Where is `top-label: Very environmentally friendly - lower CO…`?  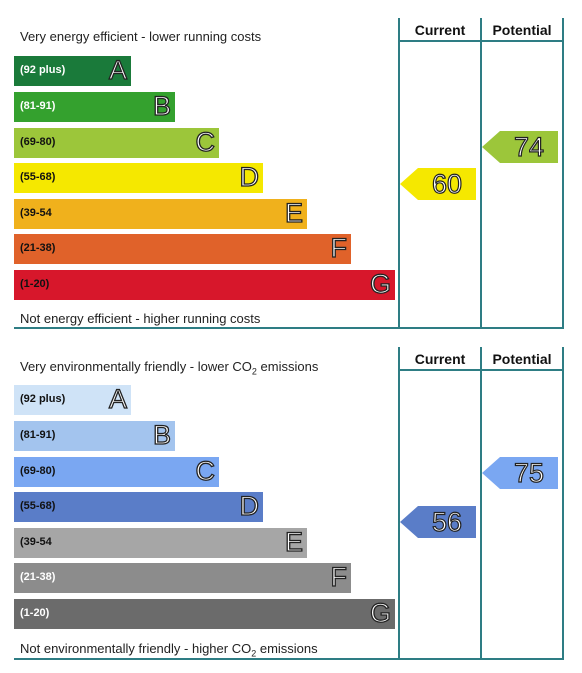
top-label: Very environmentally friendly - lower CO… is located at coordinates (169, 368).